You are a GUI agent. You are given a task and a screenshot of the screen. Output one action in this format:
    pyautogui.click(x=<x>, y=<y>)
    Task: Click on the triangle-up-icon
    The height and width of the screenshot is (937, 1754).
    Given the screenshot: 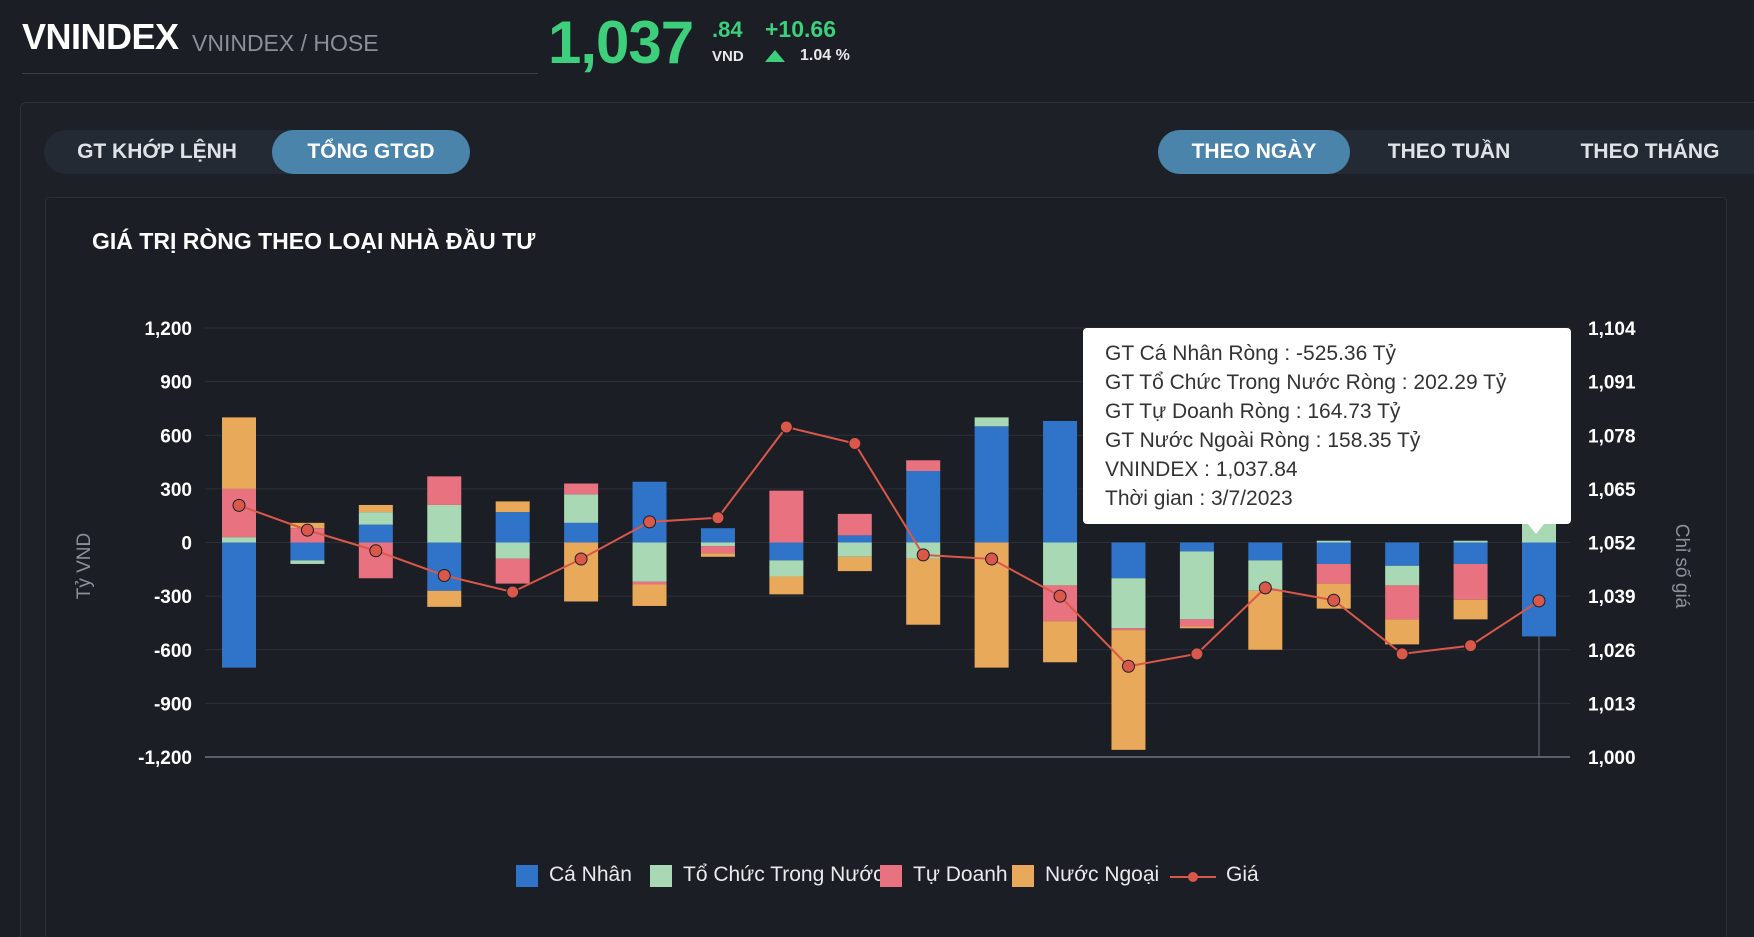 What is the action you would take?
    pyautogui.click(x=775, y=56)
    